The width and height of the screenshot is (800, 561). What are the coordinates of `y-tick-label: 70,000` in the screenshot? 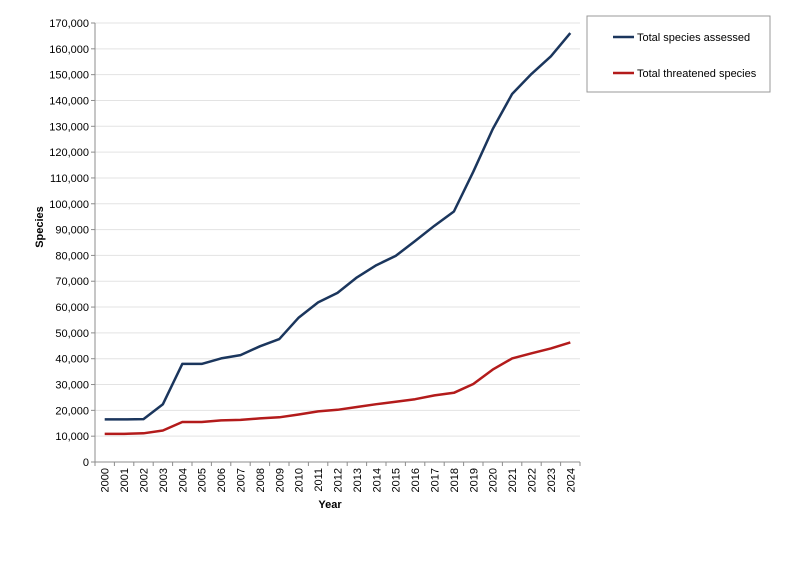 It's located at (72, 282).